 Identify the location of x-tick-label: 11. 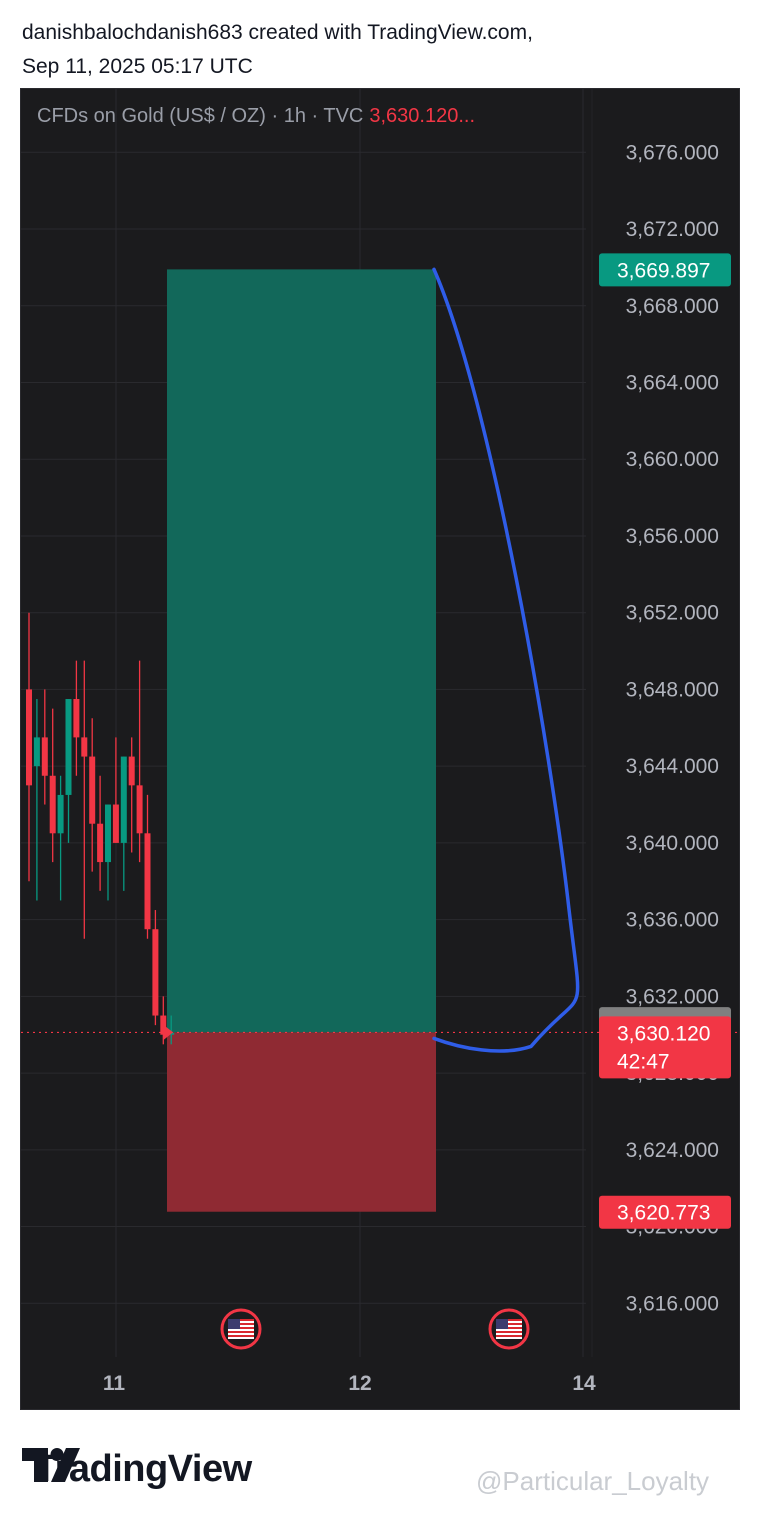
(114, 1383).